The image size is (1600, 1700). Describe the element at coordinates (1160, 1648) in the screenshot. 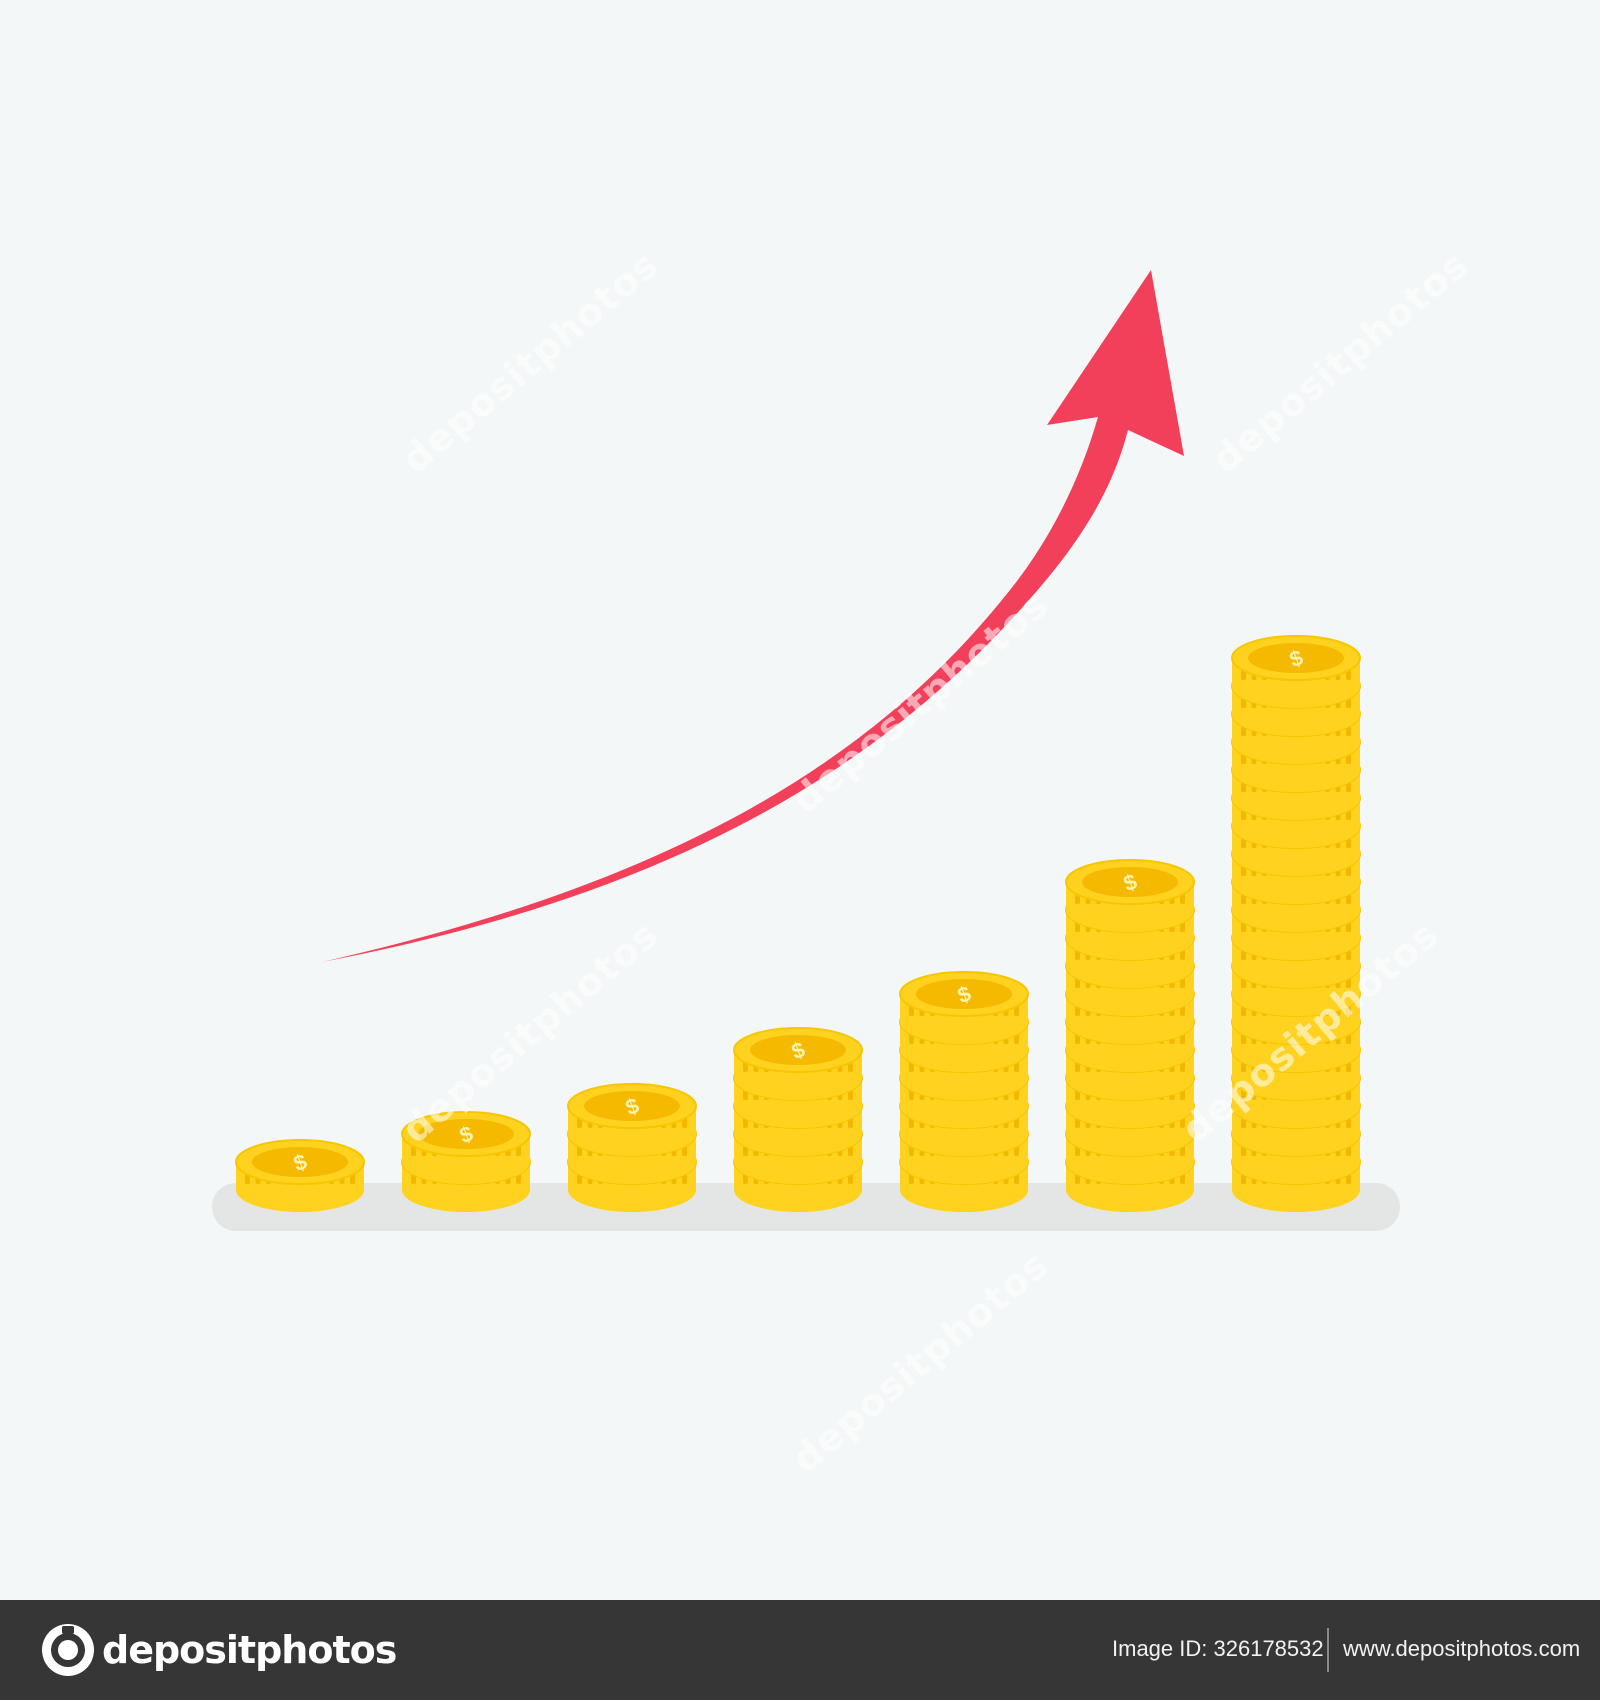

I see `image-id-label: Image ID:` at that location.